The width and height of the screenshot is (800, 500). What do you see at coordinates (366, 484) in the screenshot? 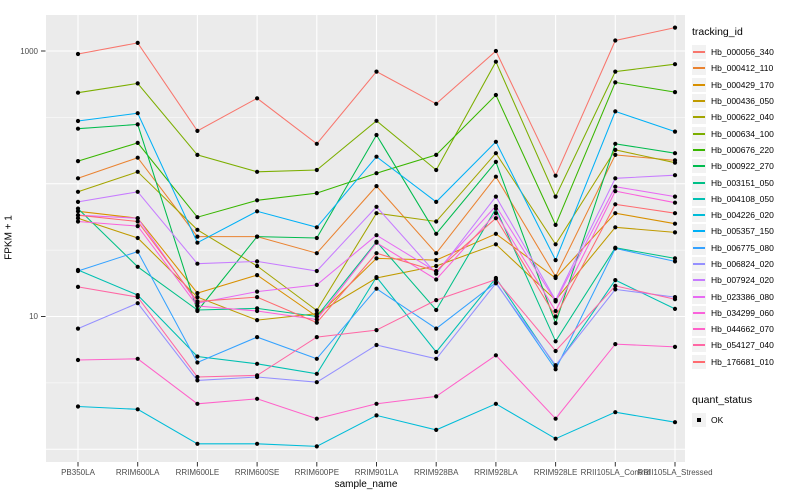
I see `x-axis-title: sample_name` at bounding box center [366, 484].